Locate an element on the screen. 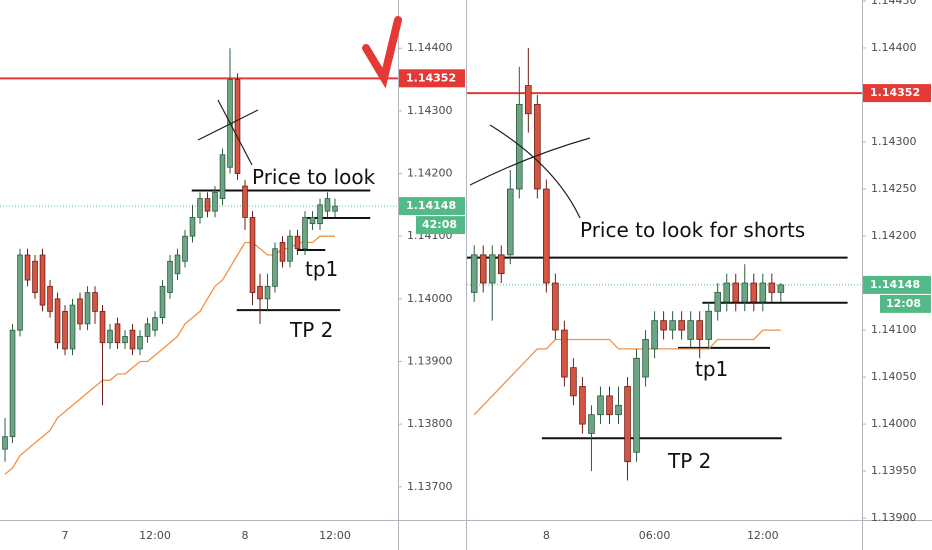 This screenshot has height=550, width=932. drawing-arc is located at coordinates (530, 161).